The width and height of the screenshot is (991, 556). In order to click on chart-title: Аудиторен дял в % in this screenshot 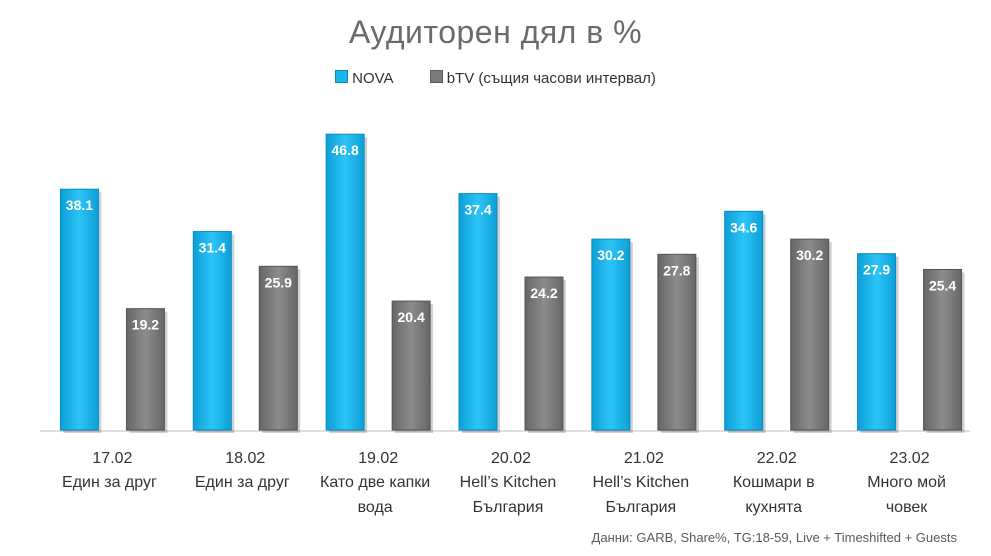, I will do `click(495, 32)`.